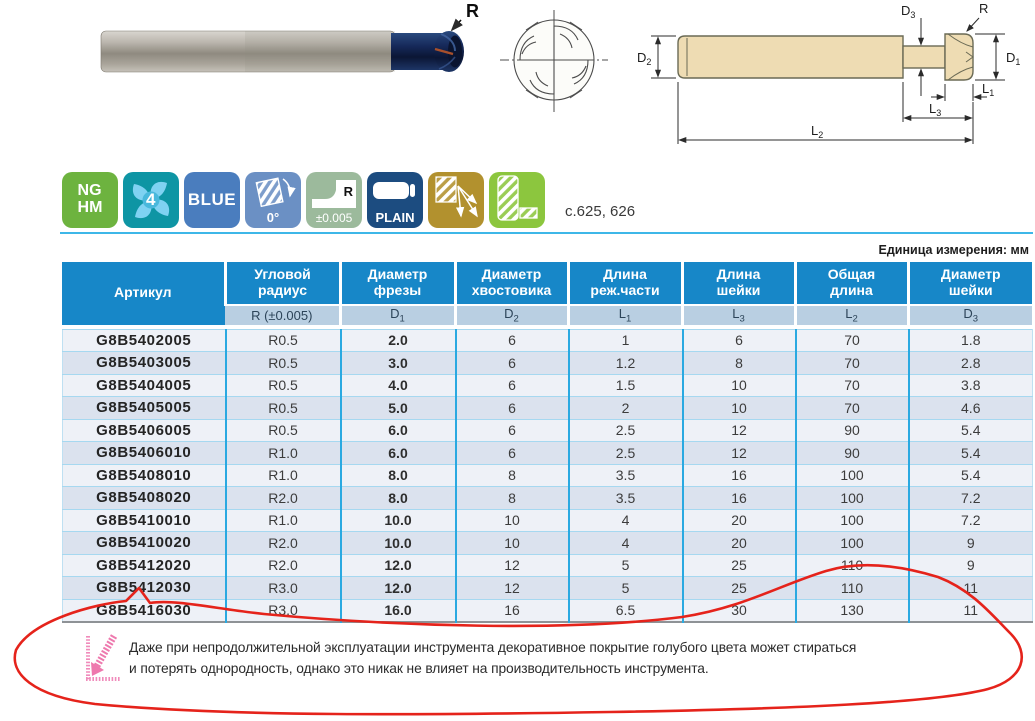 The width and height of the screenshot is (1035, 721). What do you see at coordinates (510, 314) in the screenshot?
I see `column-dim-d2: D2` at bounding box center [510, 314].